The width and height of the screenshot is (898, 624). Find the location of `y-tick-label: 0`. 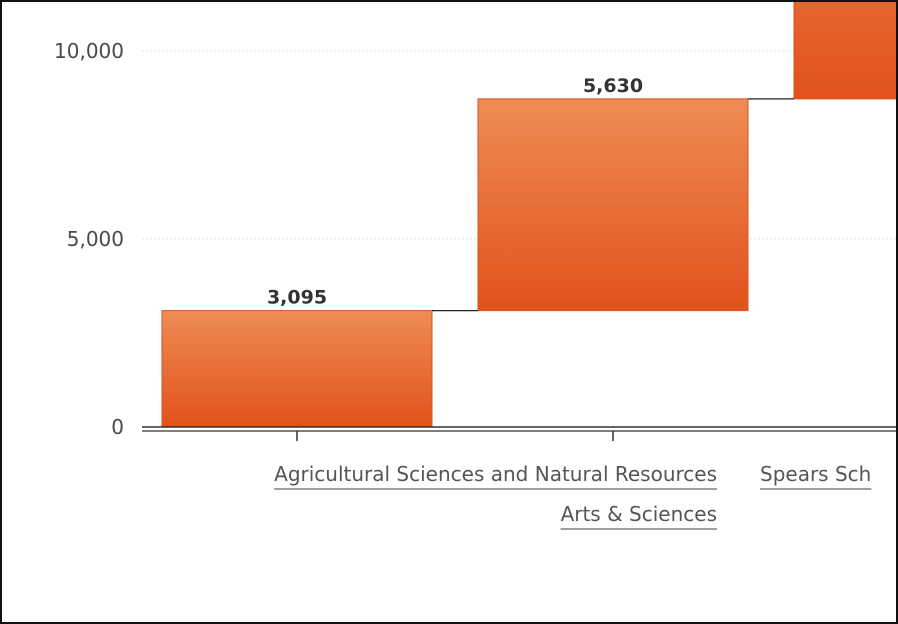

y-tick-label: 0 is located at coordinates (117, 427).